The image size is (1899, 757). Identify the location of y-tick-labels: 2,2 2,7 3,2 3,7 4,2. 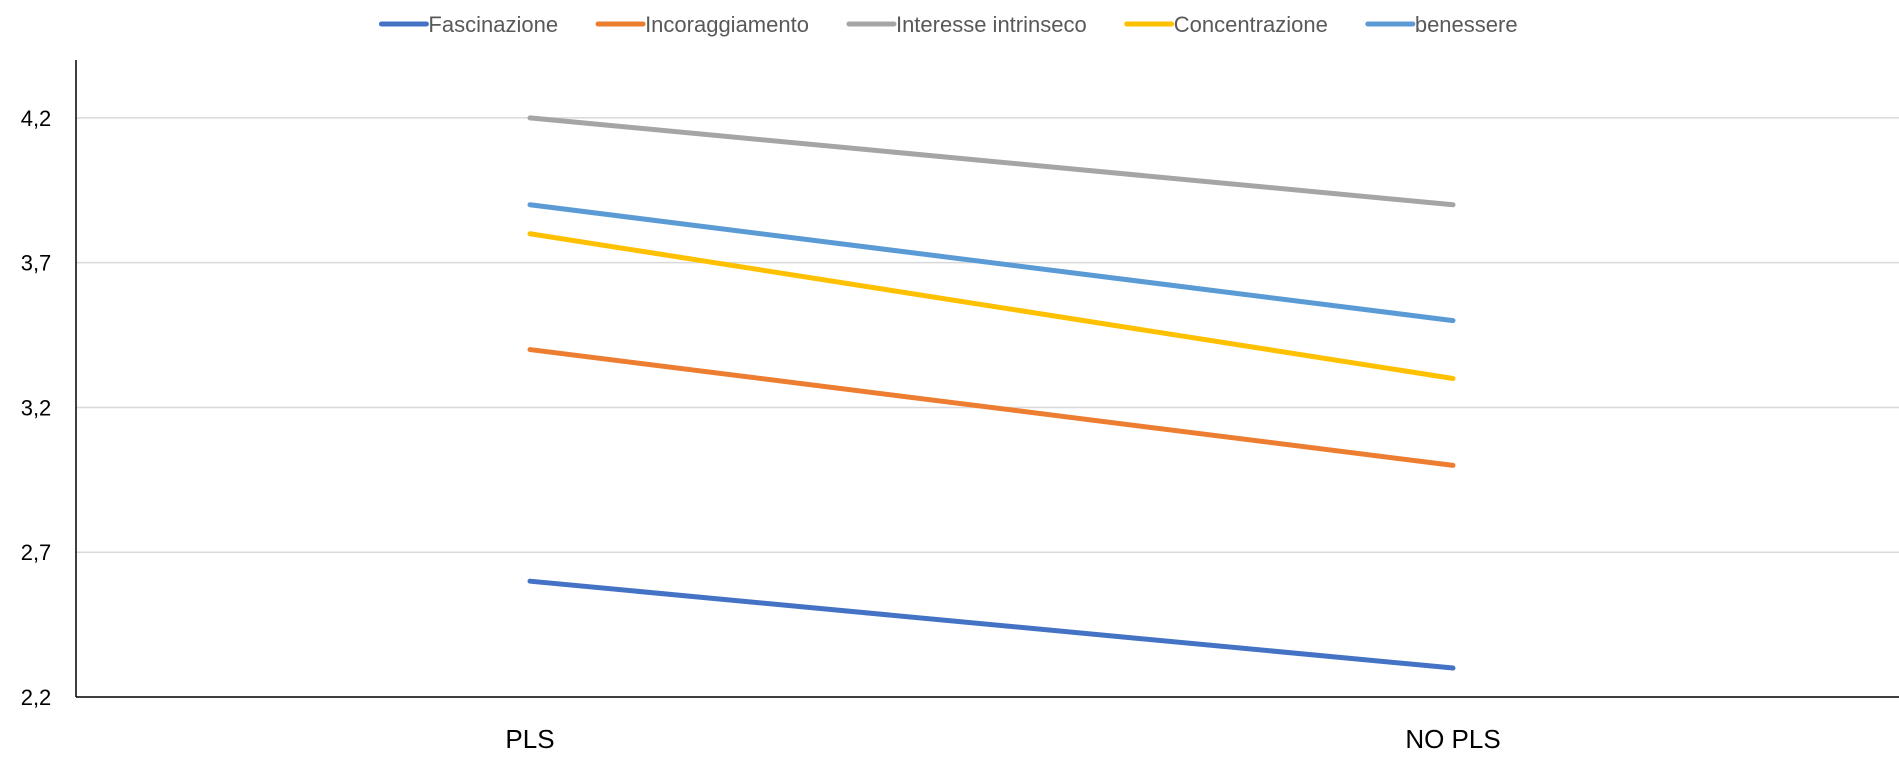
(36, 408).